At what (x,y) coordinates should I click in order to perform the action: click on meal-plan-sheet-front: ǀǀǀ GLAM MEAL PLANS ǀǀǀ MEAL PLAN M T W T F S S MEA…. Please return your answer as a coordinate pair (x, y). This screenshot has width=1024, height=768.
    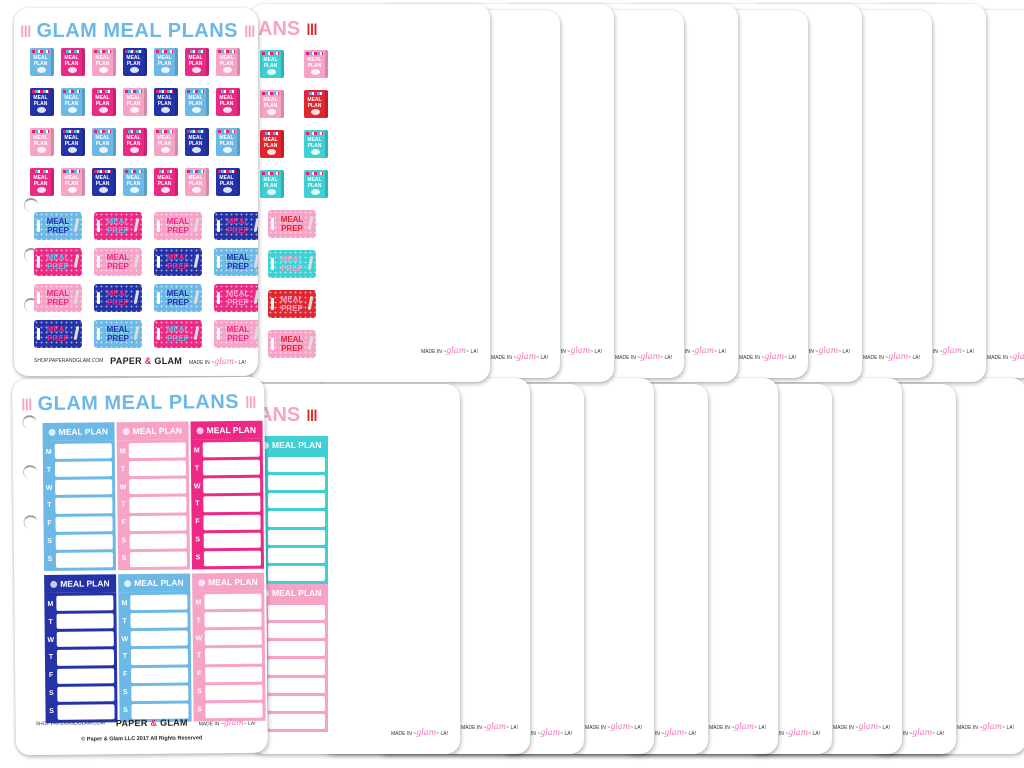
    Looking at the image, I should click on (140, 566).